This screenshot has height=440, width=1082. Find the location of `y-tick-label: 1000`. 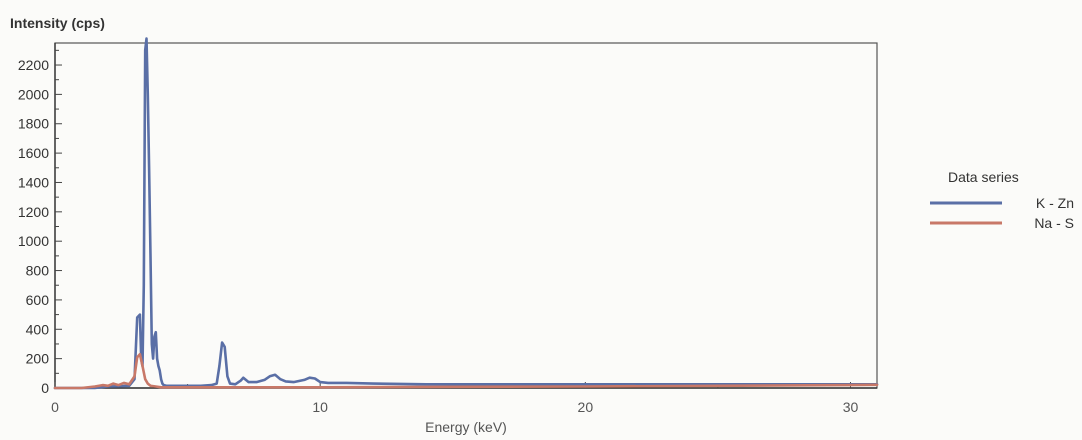

y-tick-label: 1000 is located at coordinates (33, 241).